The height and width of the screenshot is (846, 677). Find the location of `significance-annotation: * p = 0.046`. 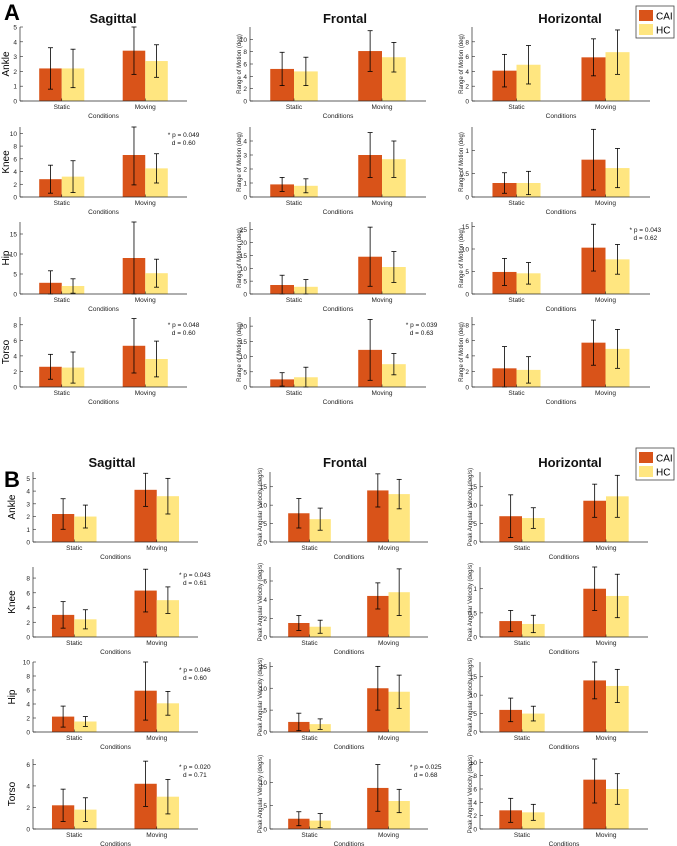

significance-annotation: * p = 0.046 is located at coordinates (195, 670).